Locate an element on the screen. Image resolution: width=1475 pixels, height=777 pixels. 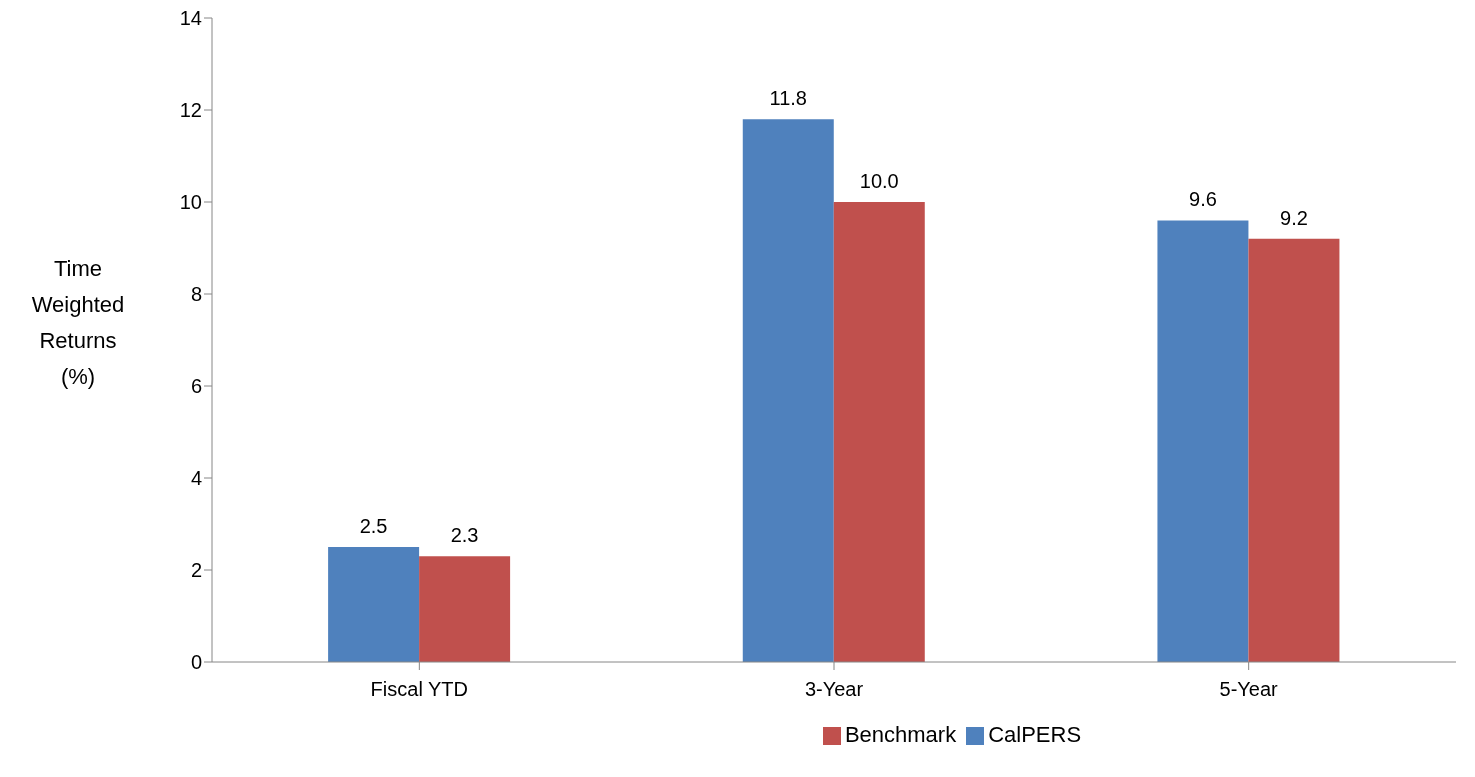
y-tick-label: 14 is located at coordinates (190, 18).